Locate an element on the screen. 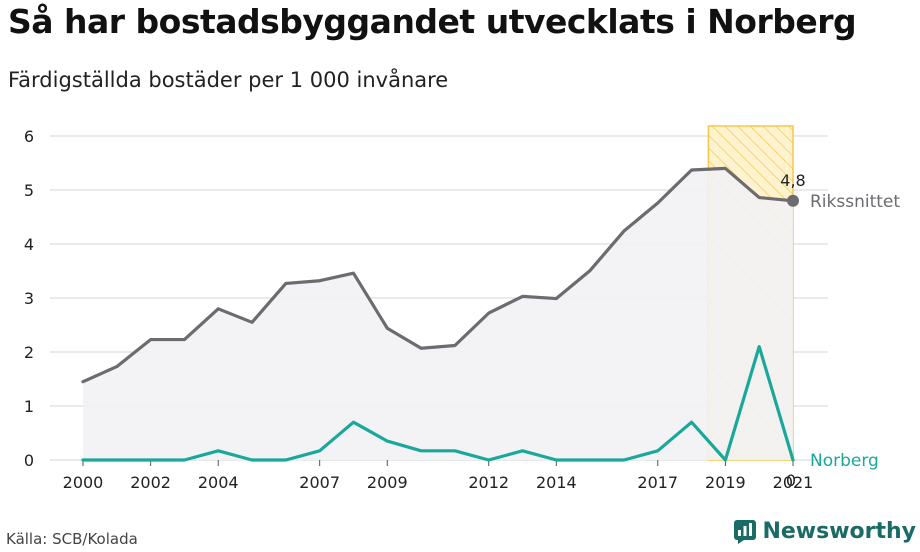  y-tick-label: 5 is located at coordinates (29, 190).